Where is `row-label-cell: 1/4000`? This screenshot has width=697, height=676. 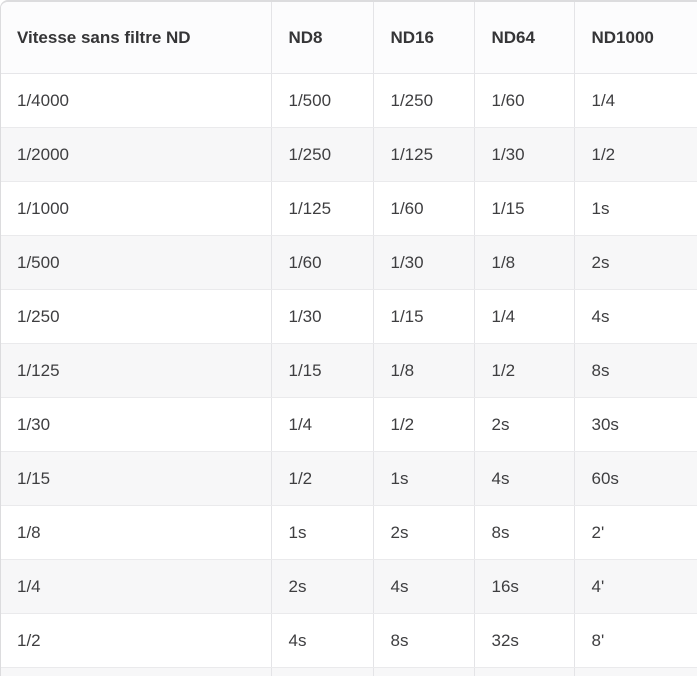 row-label-cell: 1/4000 is located at coordinates (136, 100).